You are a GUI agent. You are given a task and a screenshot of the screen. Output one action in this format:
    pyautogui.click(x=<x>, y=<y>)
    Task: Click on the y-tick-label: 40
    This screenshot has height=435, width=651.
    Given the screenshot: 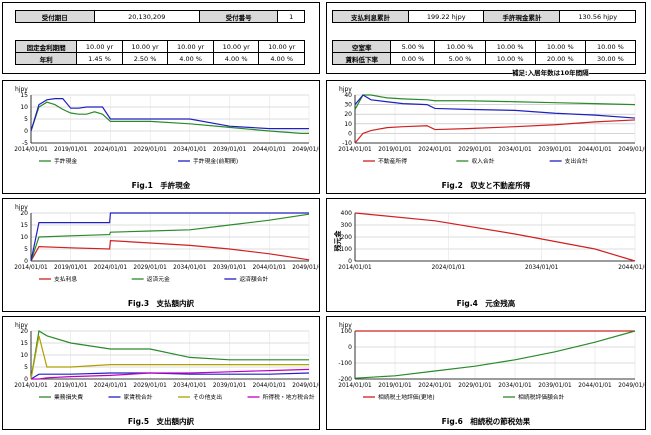 What is the action you would take?
    pyautogui.click(x=348, y=95)
    